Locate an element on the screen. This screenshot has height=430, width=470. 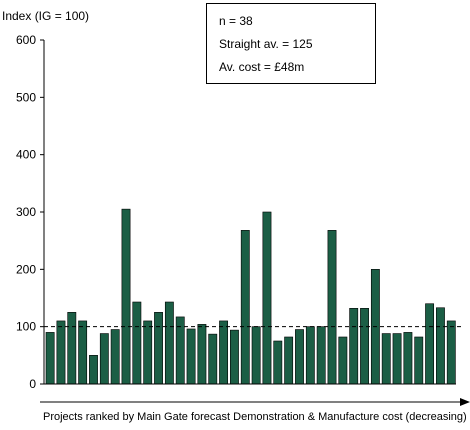
y-axis-ticks: 0 100 200 300 400 500 600 is located at coordinates (30, 212).